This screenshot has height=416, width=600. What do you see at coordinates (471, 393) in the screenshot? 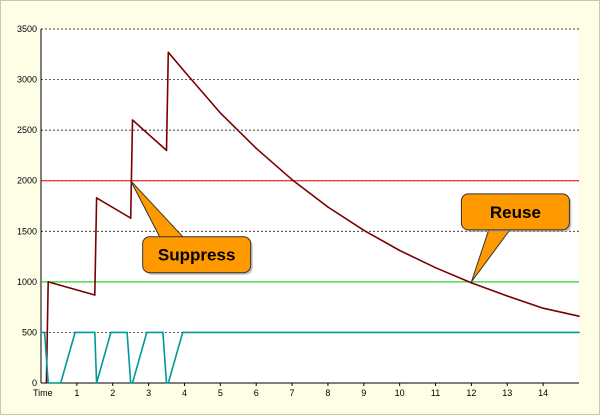
I see `x-tick-label: 12` at bounding box center [471, 393].